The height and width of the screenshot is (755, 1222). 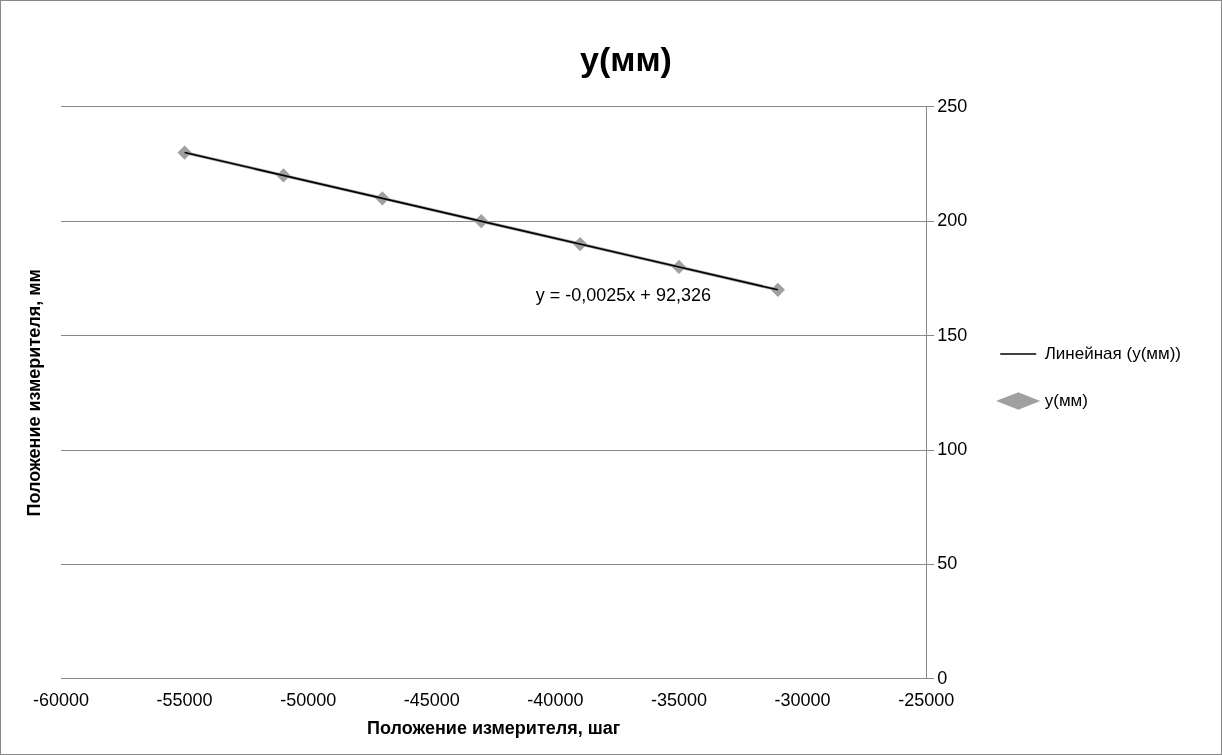 I want to click on y-tick-label: 200, so click(x=952, y=220).